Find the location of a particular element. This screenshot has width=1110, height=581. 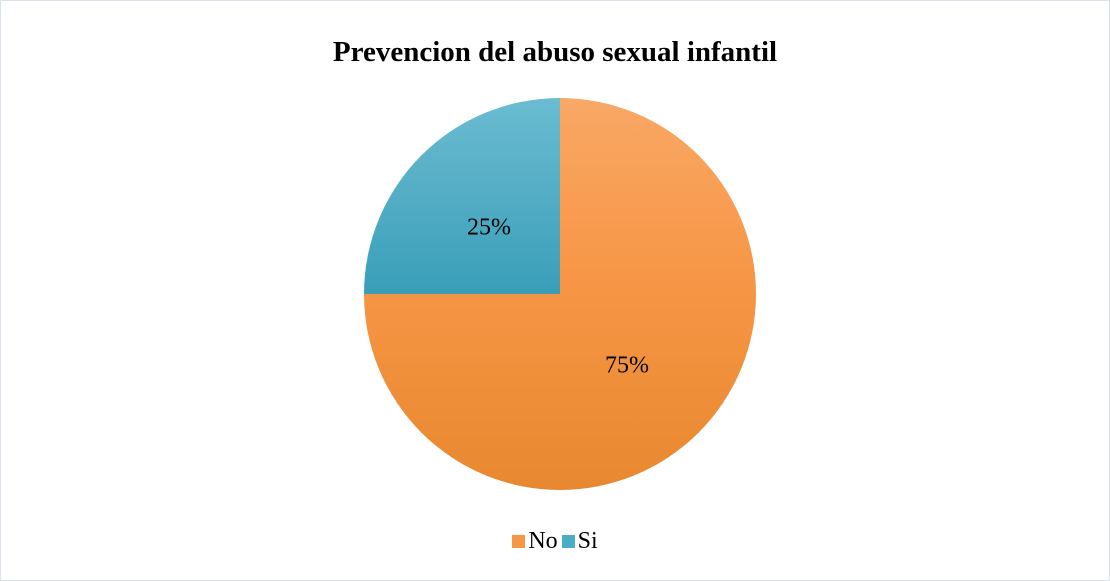

data-label-si: 25% is located at coordinates (489, 228).